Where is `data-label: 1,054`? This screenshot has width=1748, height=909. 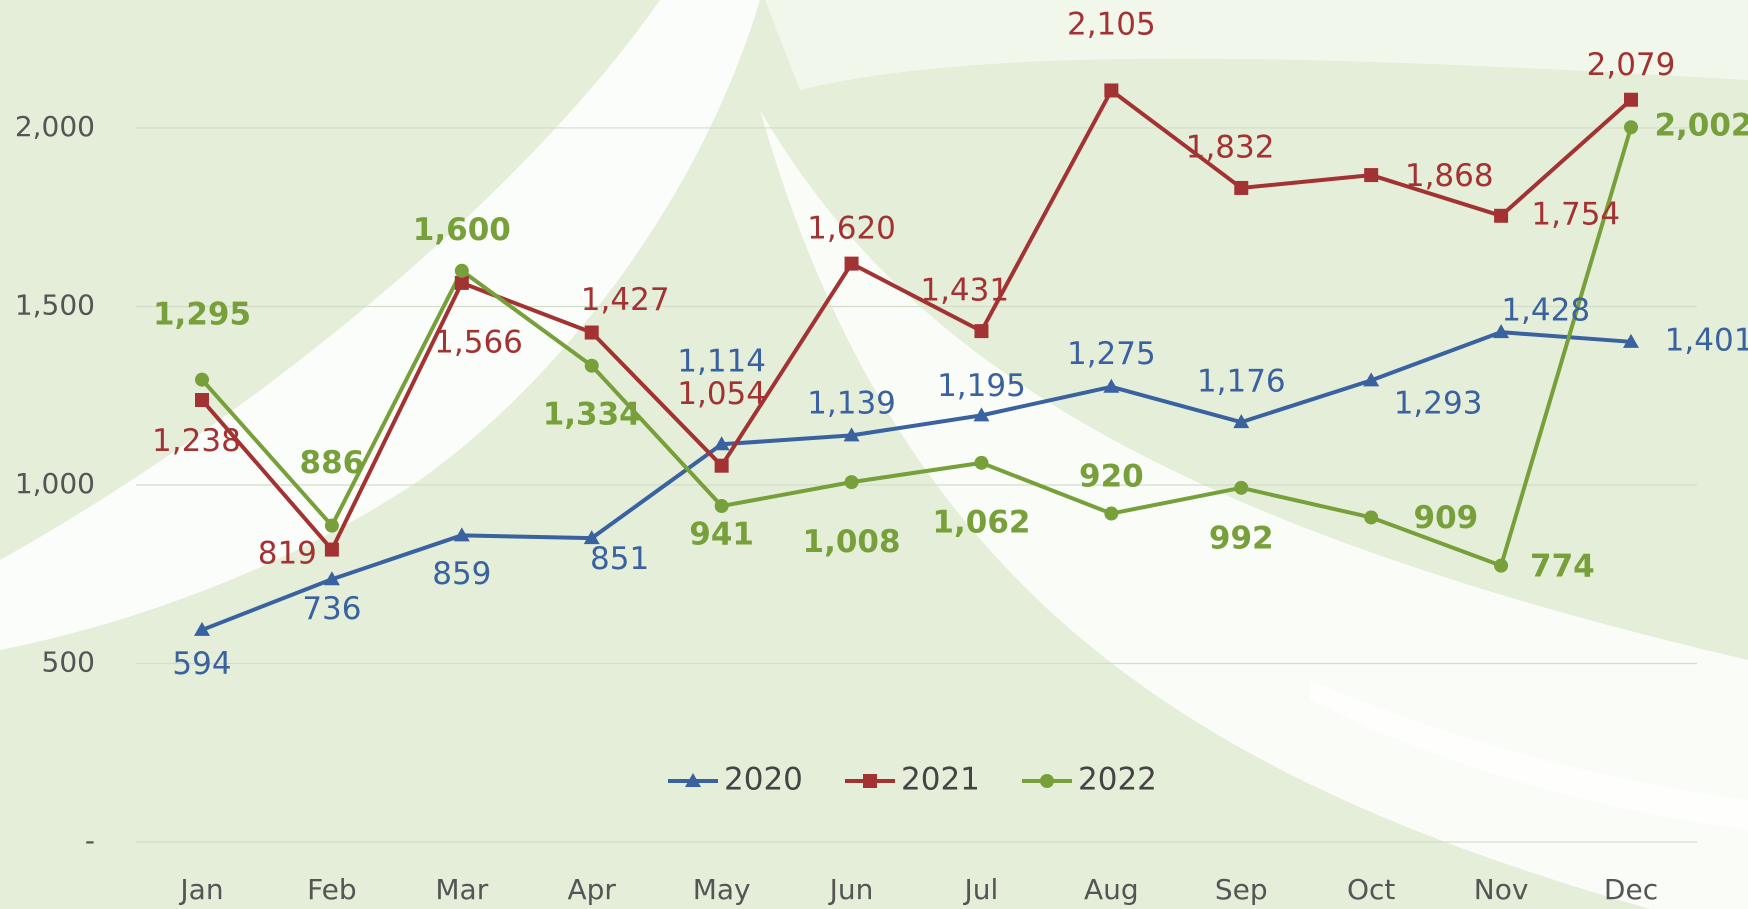
data-label: 1,054 is located at coordinates (721, 394).